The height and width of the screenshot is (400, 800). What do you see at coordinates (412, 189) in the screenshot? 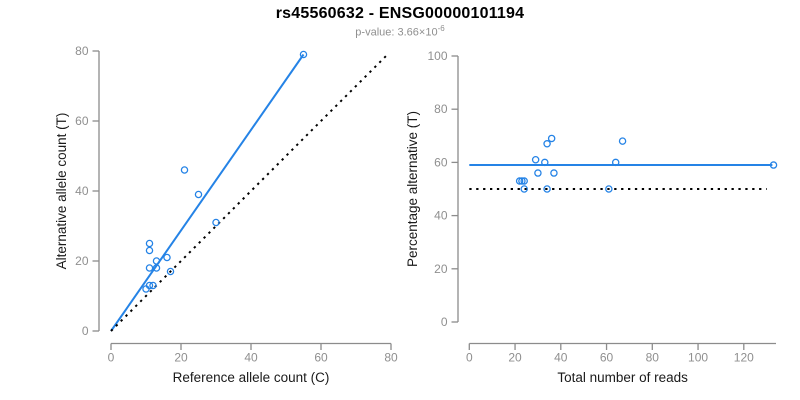
I see `y-axis-title: Percentage alternative (T)` at bounding box center [412, 189].